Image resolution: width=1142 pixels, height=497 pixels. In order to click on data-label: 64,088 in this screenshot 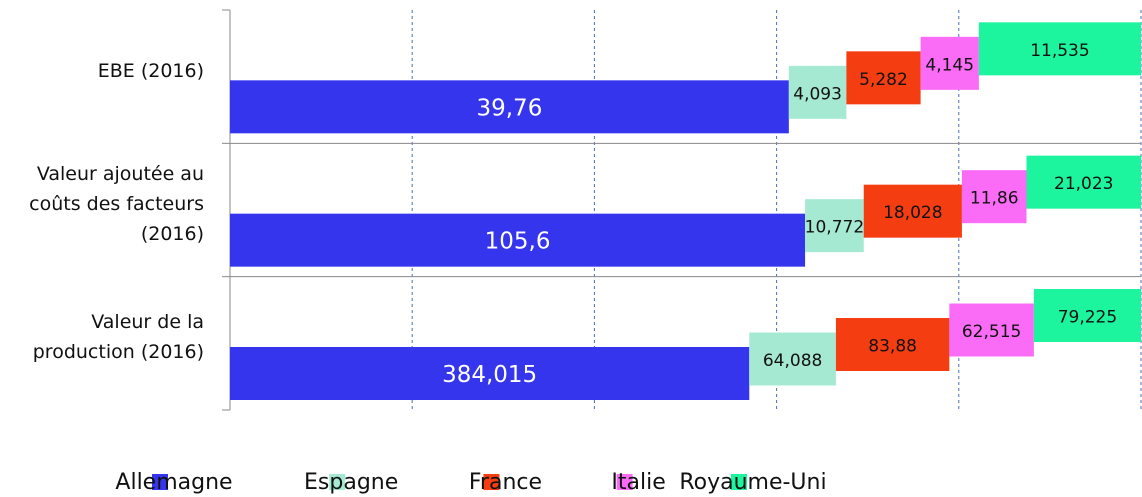, I will do `click(792, 361)`.